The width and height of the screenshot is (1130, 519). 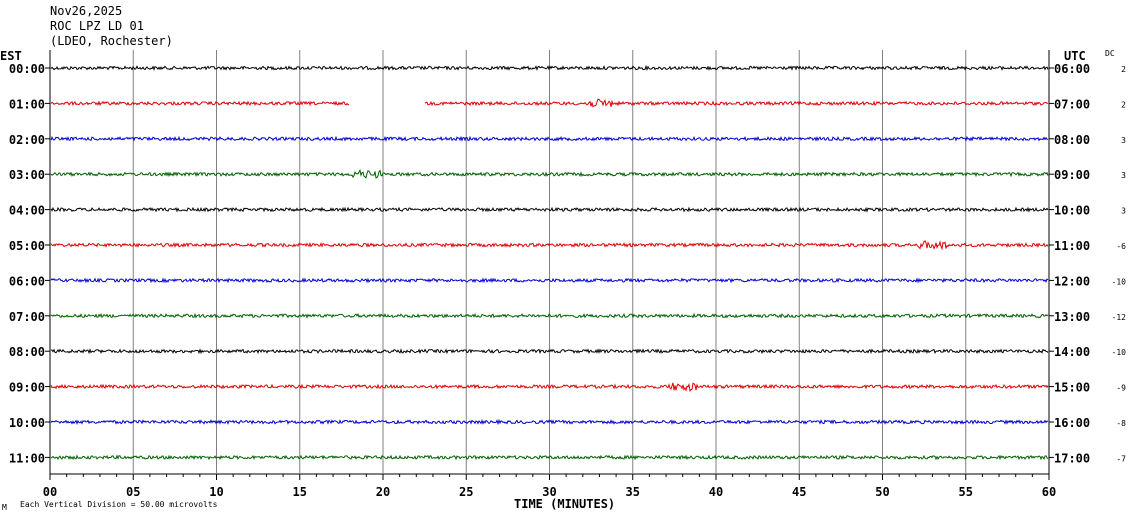 What do you see at coordinates (27, 352) in the screenshot?
I see `est-time-label: 08:00` at bounding box center [27, 352].